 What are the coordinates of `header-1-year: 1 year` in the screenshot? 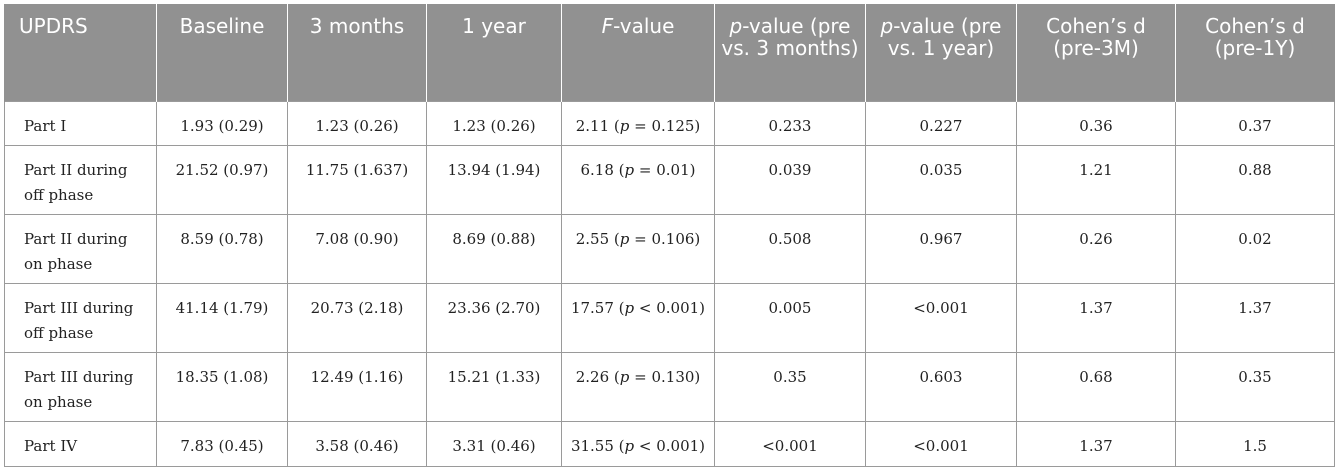 It's located at (494, 52).